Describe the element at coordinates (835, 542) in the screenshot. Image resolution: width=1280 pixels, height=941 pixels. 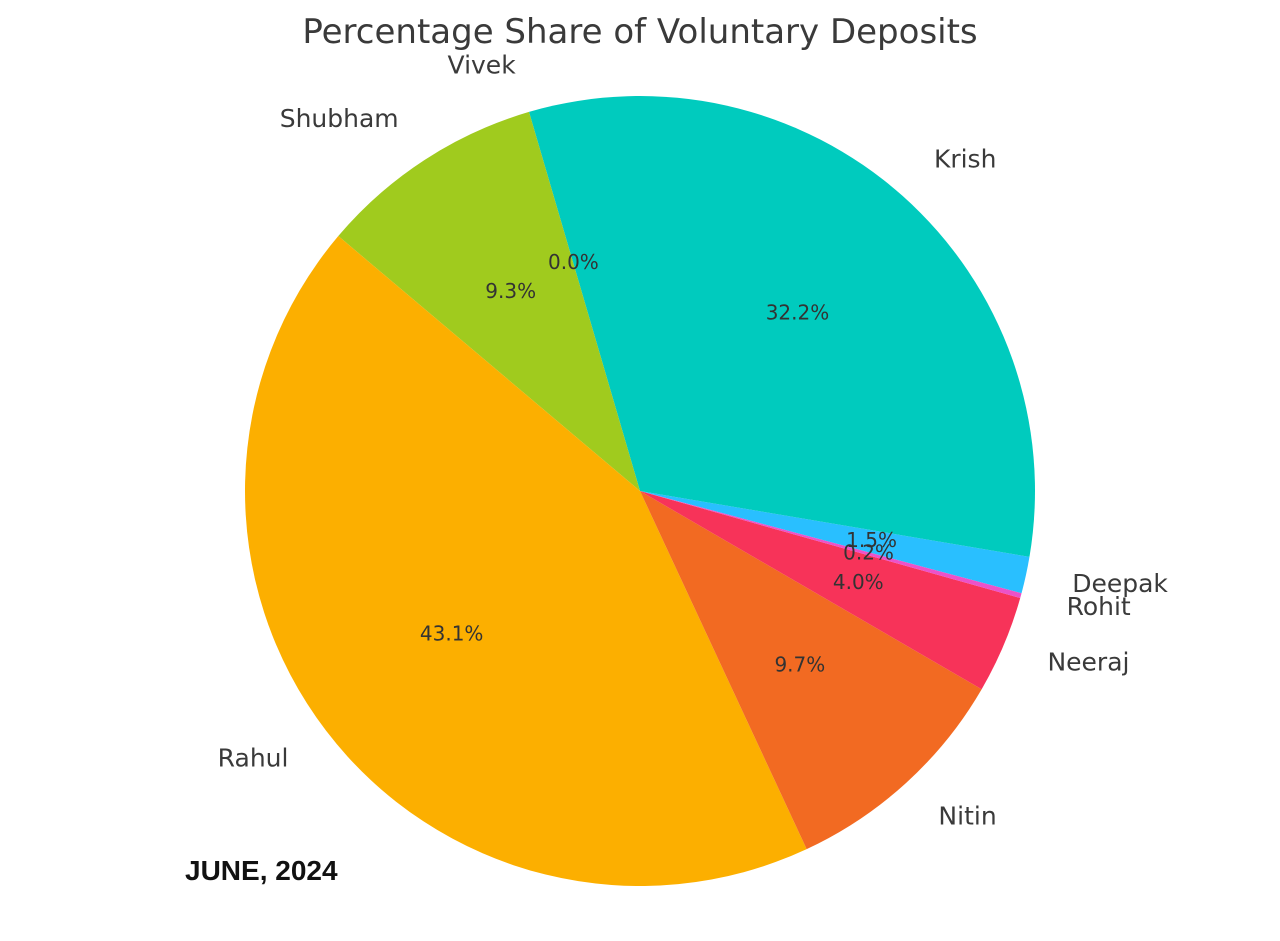
I see `slice-deepak` at that location.